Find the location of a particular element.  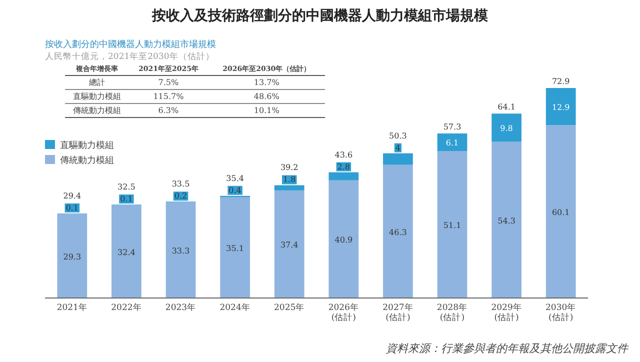

x-tick-label: 2021年 is located at coordinates (72, 307).